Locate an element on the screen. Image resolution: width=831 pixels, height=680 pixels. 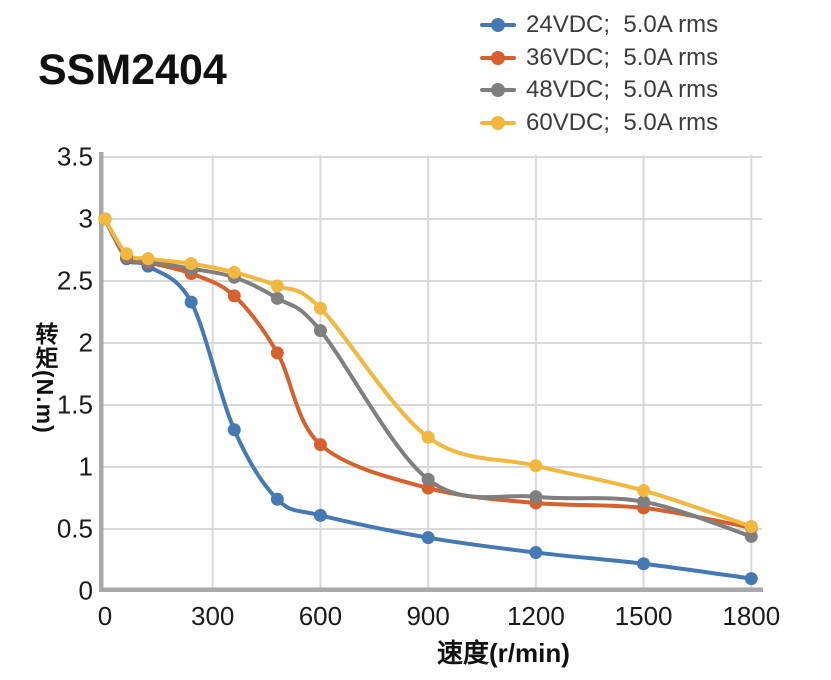
legend-item-36vdc: 36VDC; 5.0A rms is located at coordinates (599, 58).